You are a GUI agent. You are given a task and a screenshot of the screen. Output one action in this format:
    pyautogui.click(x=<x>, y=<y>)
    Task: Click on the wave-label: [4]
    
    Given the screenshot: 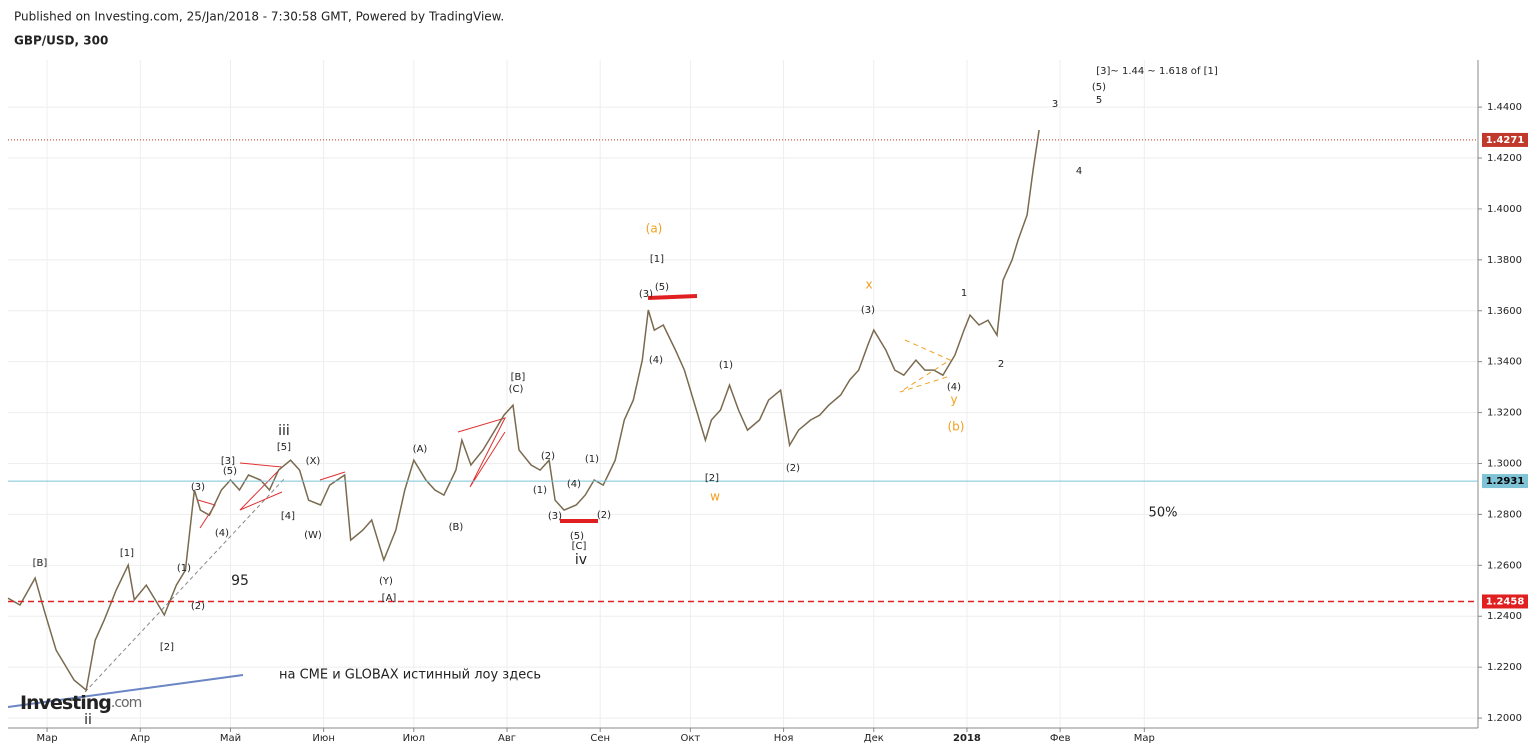 What is the action you would take?
    pyautogui.click(x=288, y=516)
    